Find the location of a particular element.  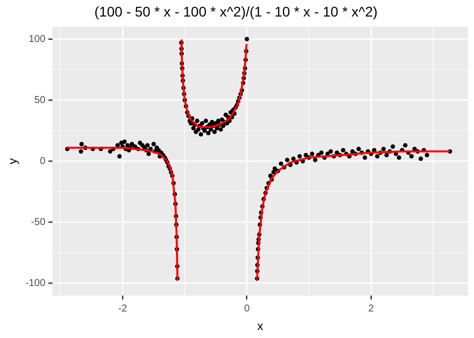

y-tick-label: 50 is located at coordinates (40, 100).